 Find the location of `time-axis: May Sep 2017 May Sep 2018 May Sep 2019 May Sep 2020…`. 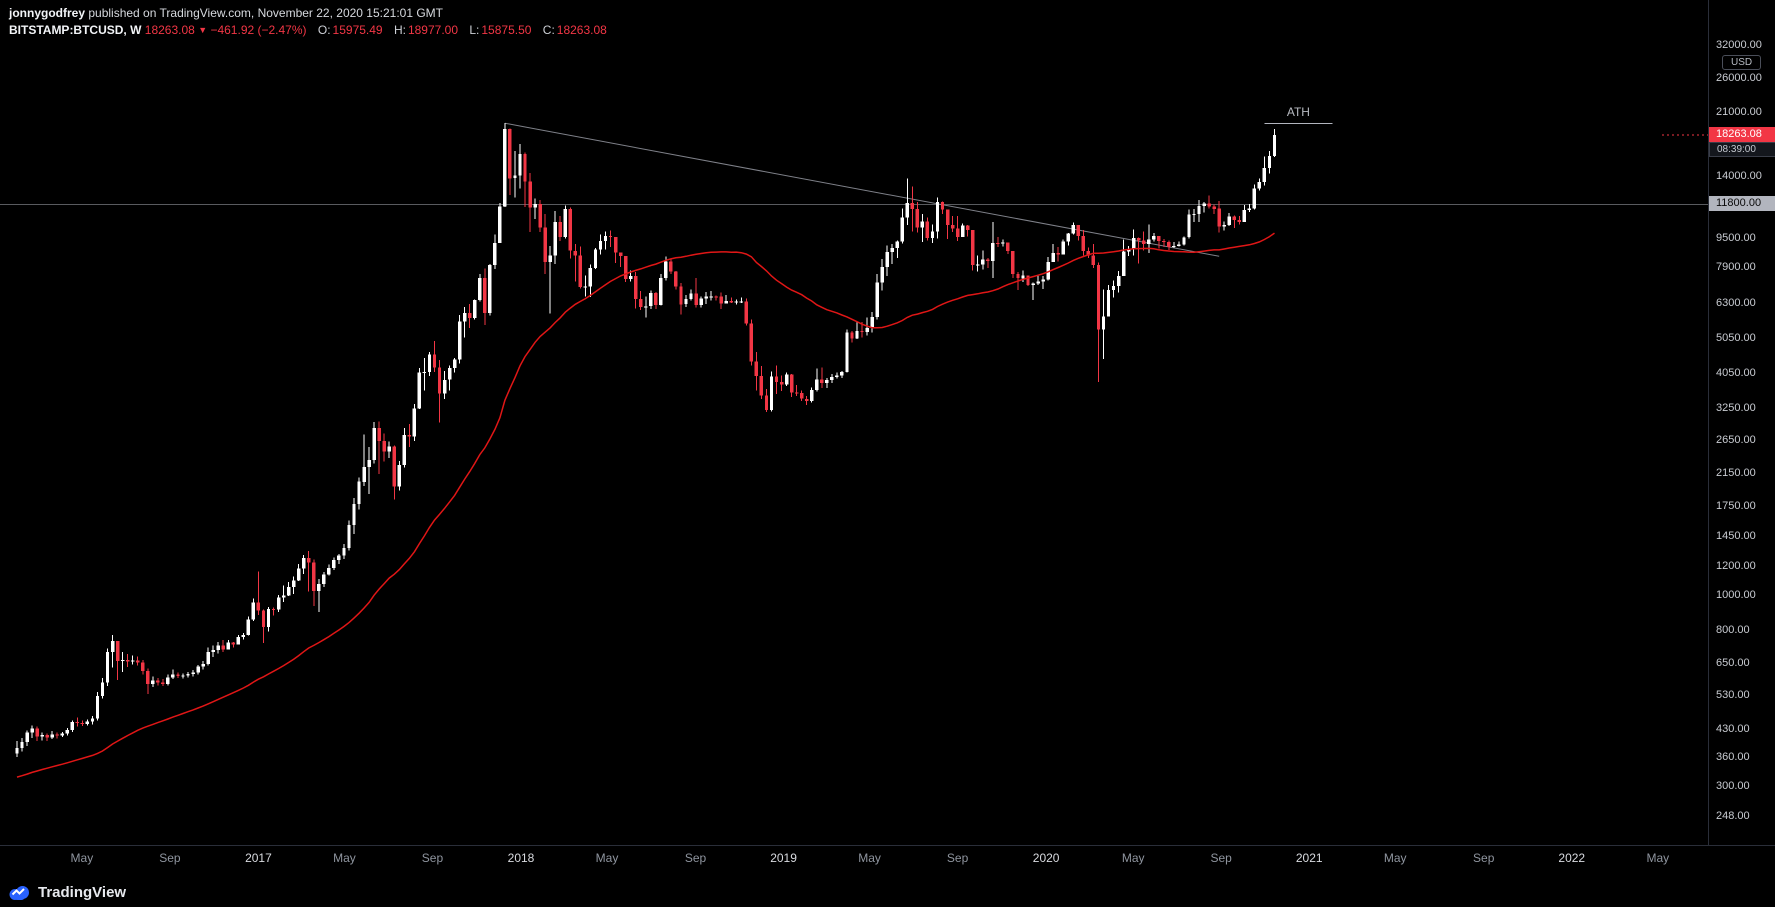

time-axis: May Sep 2017 May Sep 2018 May Sep 2019 May Sep 2020… is located at coordinates (887, 859).